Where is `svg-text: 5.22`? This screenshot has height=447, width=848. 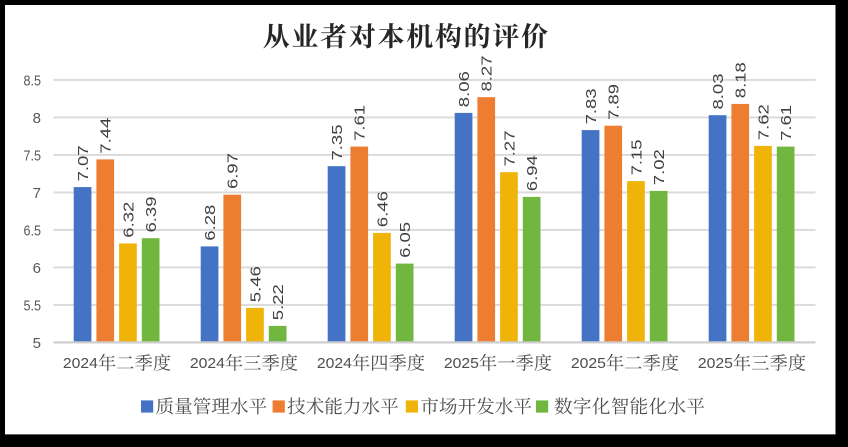 svg-text: 5.22 is located at coordinates (278, 302).